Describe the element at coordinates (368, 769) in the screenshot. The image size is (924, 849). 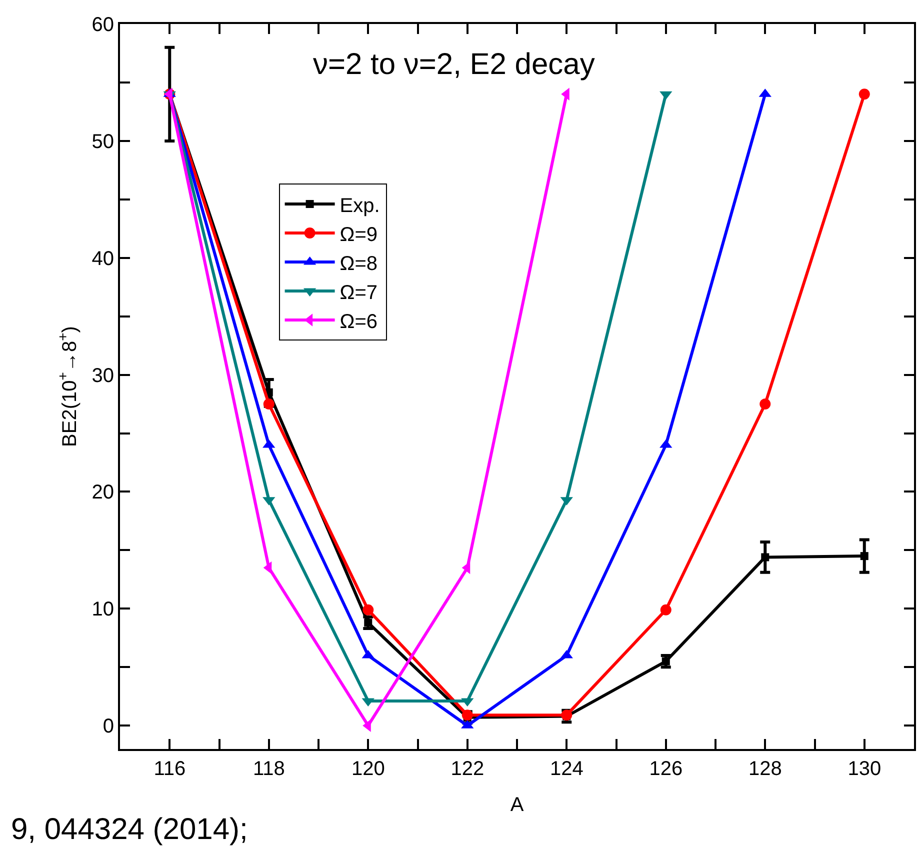
I see `x-tick-label: 120` at that location.